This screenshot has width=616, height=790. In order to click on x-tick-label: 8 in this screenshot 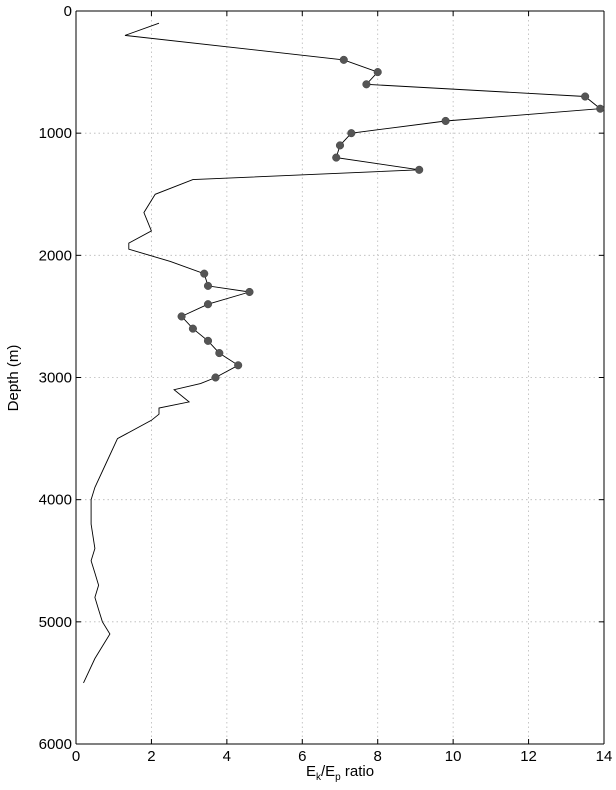, I will do `click(378, 756)`.